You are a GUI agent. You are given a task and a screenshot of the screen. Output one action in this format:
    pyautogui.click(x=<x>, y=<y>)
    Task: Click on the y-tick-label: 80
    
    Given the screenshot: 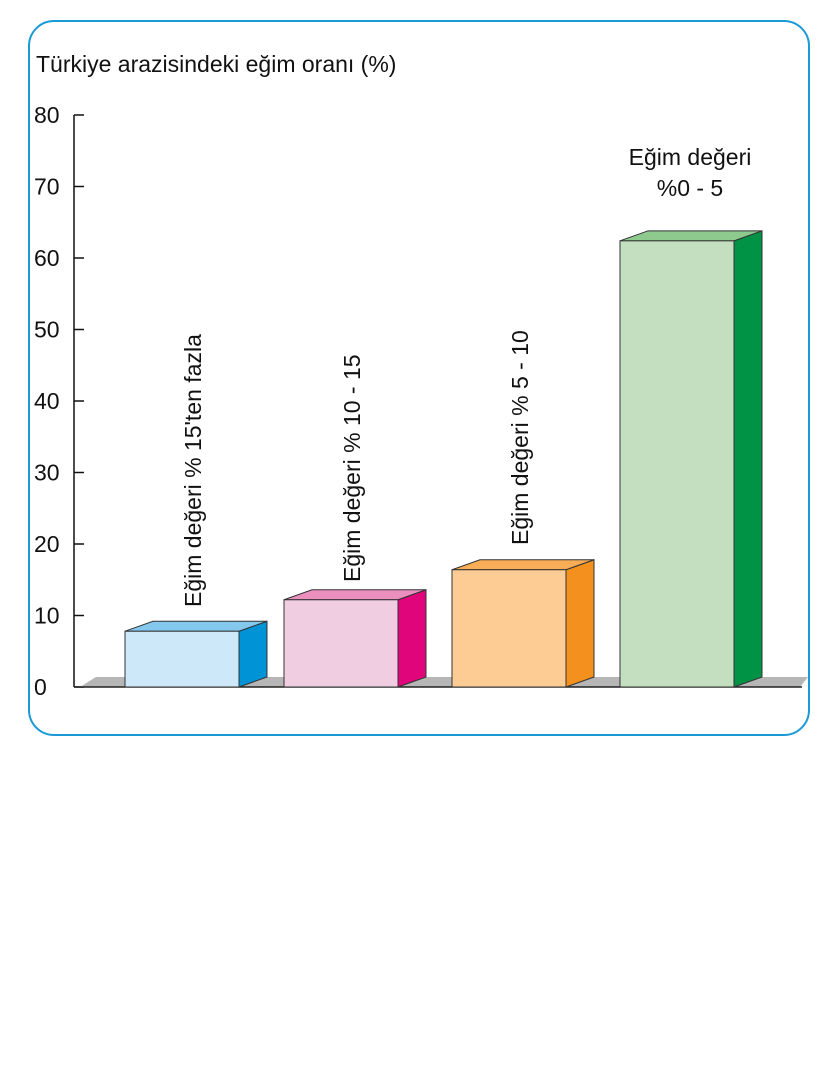 What is the action you would take?
    pyautogui.click(x=47, y=115)
    